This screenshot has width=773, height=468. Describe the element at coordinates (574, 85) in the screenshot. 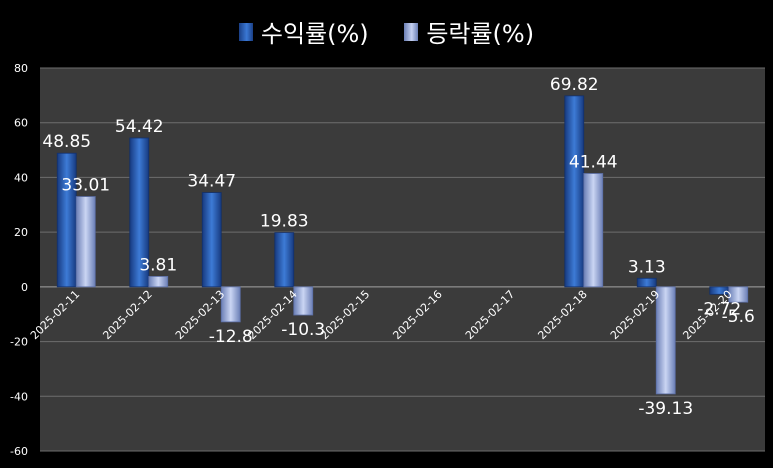

I see `data-label: 69.82` at that location.